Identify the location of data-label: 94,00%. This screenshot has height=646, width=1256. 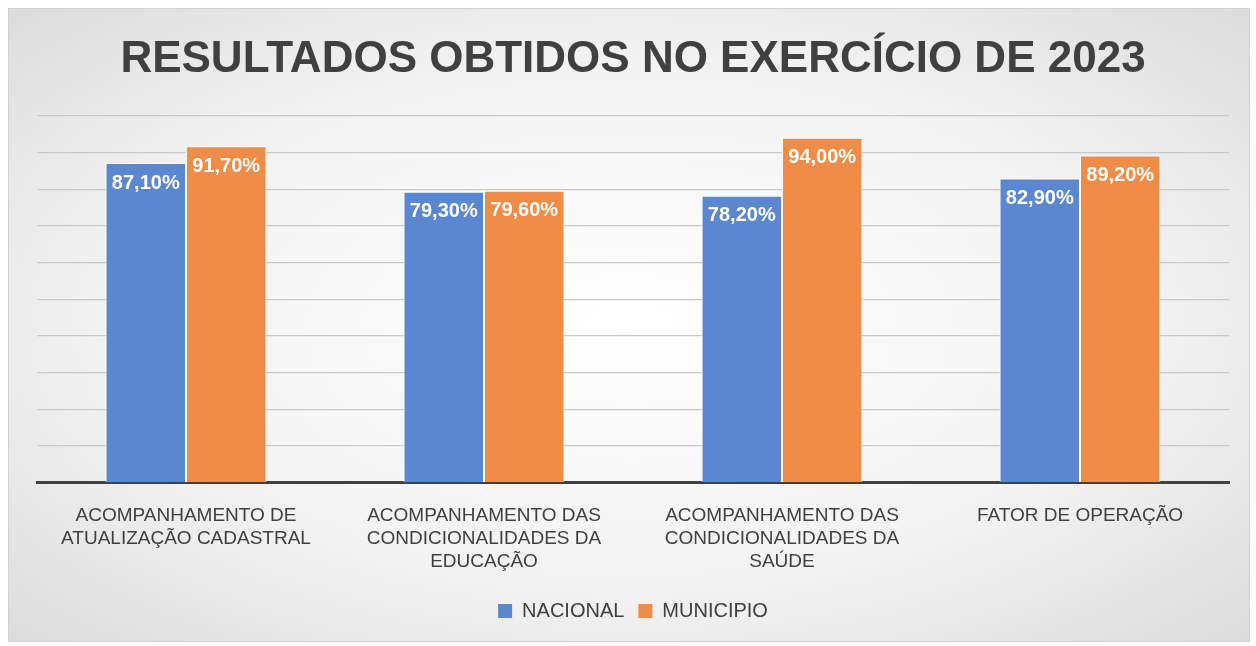
(822, 156).